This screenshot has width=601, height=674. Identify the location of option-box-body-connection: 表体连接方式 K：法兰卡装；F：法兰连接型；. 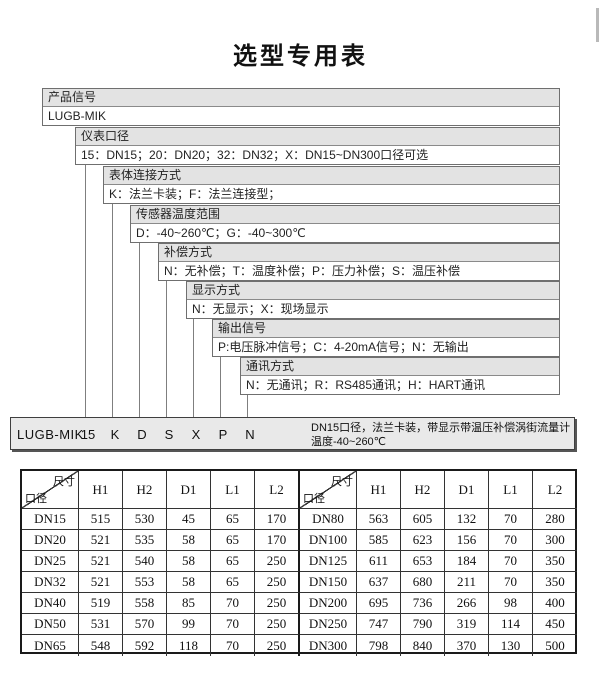
(331, 185).